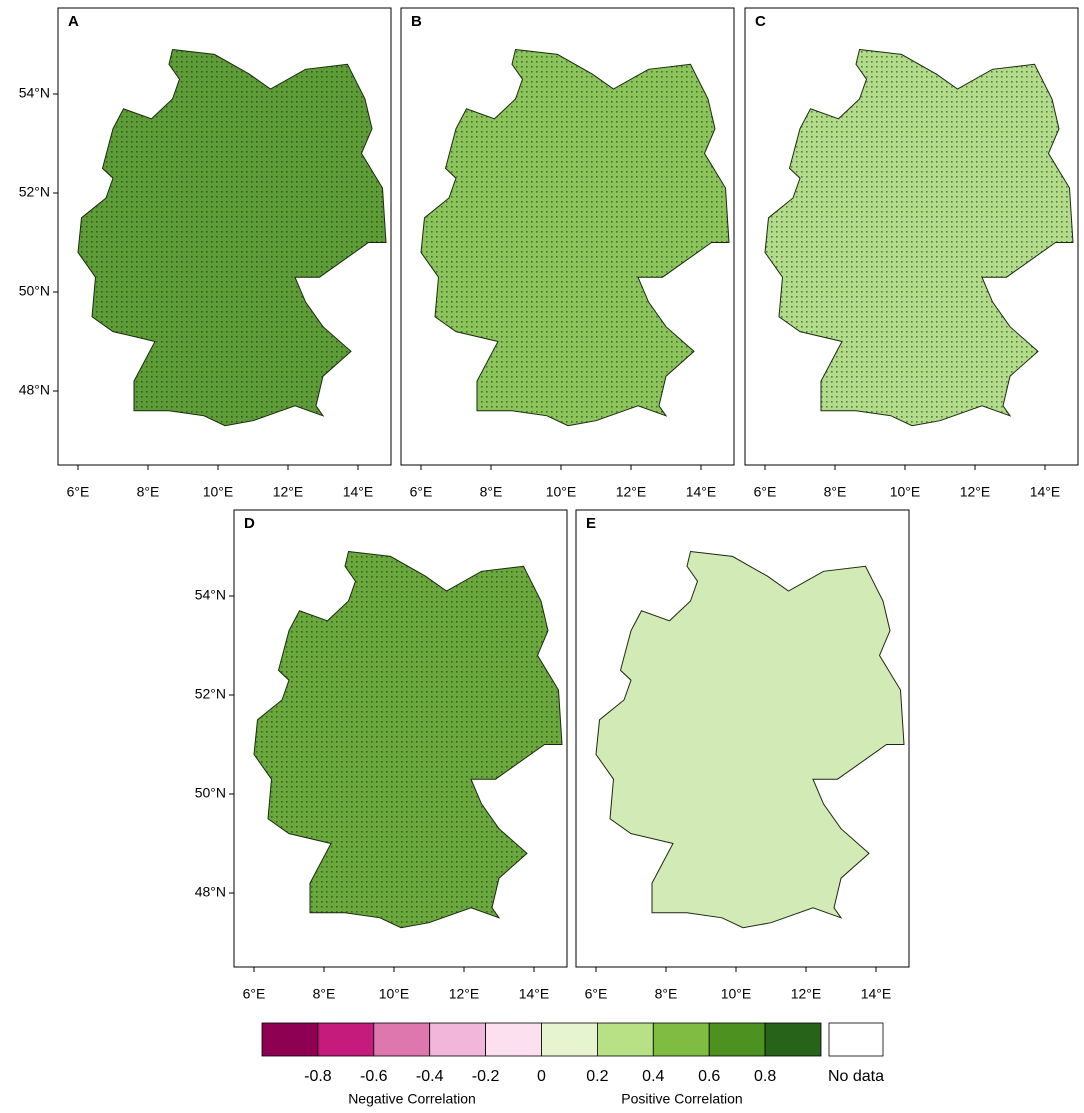 This screenshot has height=1113, width=1084. Describe the element at coordinates (318, 1076) in the screenshot. I see `colorbar-tick-label: -0.8` at that location.